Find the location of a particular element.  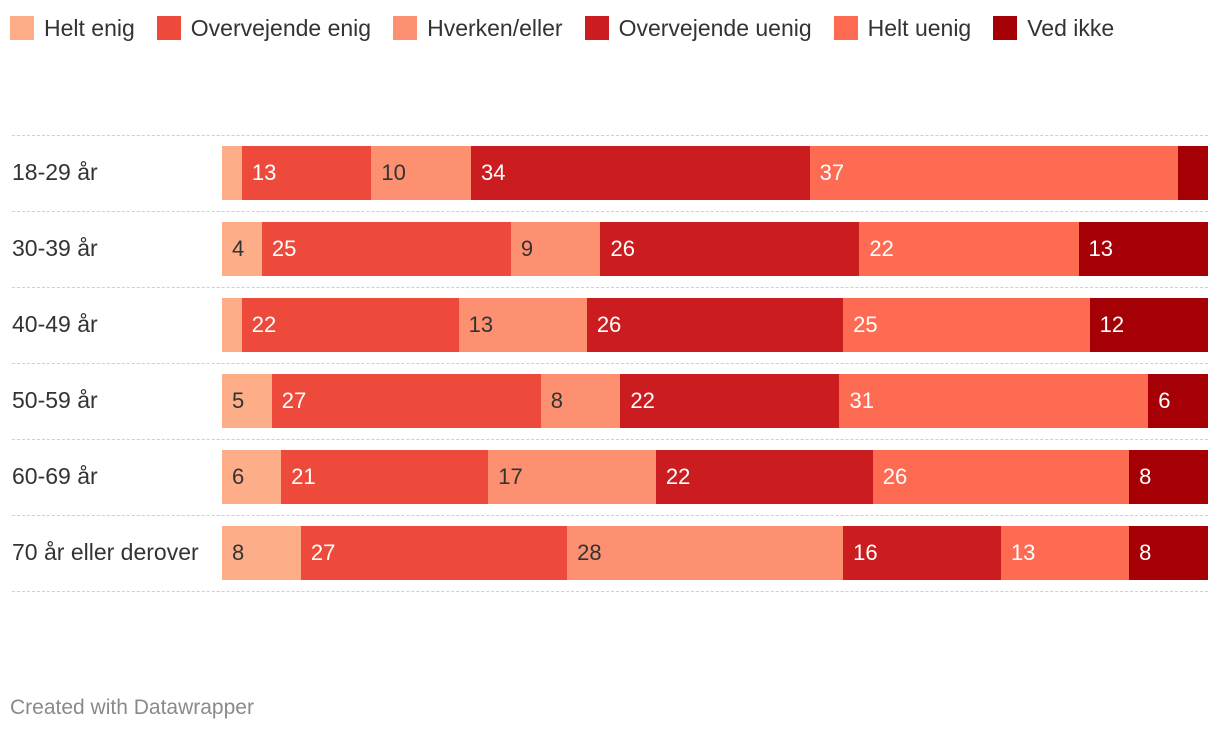

legend-label: Helt enig is located at coordinates (89, 27).